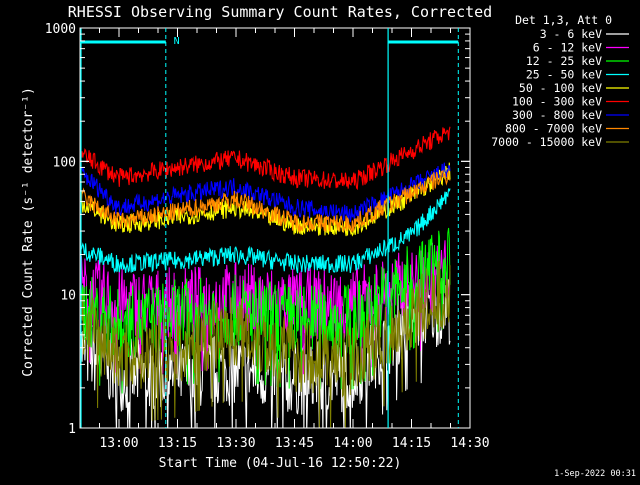 Image resolution: width=640 pixels, height=485 pixels. What do you see at coordinates (411, 443) in the screenshot?
I see `x-tick-label: 14:15` at bounding box center [411, 443].